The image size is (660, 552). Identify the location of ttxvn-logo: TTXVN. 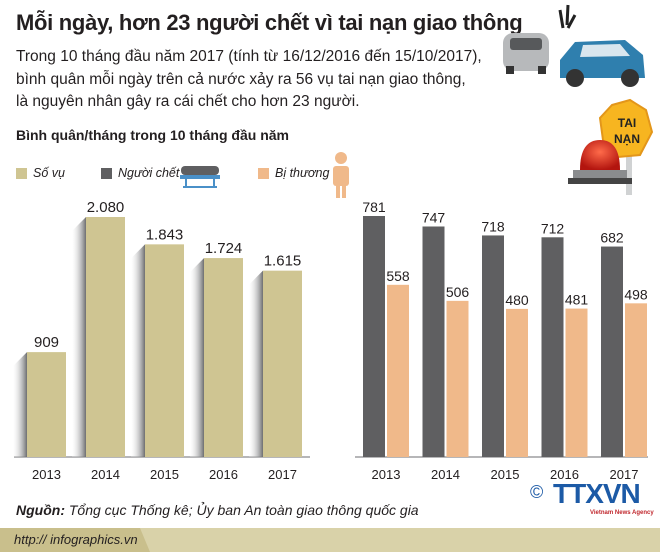
(597, 493).